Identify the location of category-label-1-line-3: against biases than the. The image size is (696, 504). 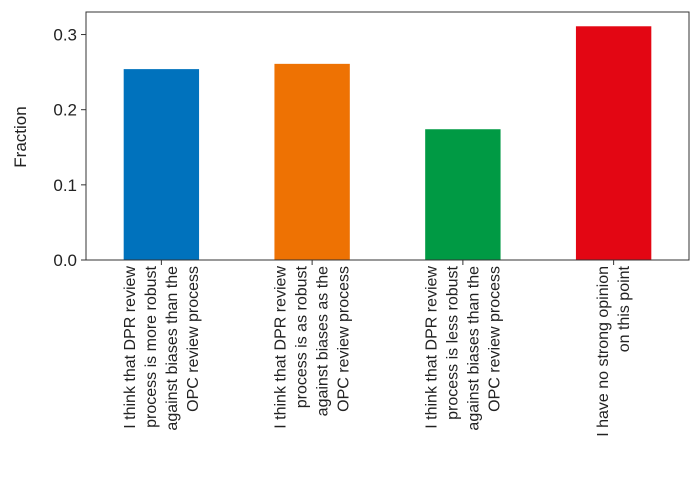
(172, 348).